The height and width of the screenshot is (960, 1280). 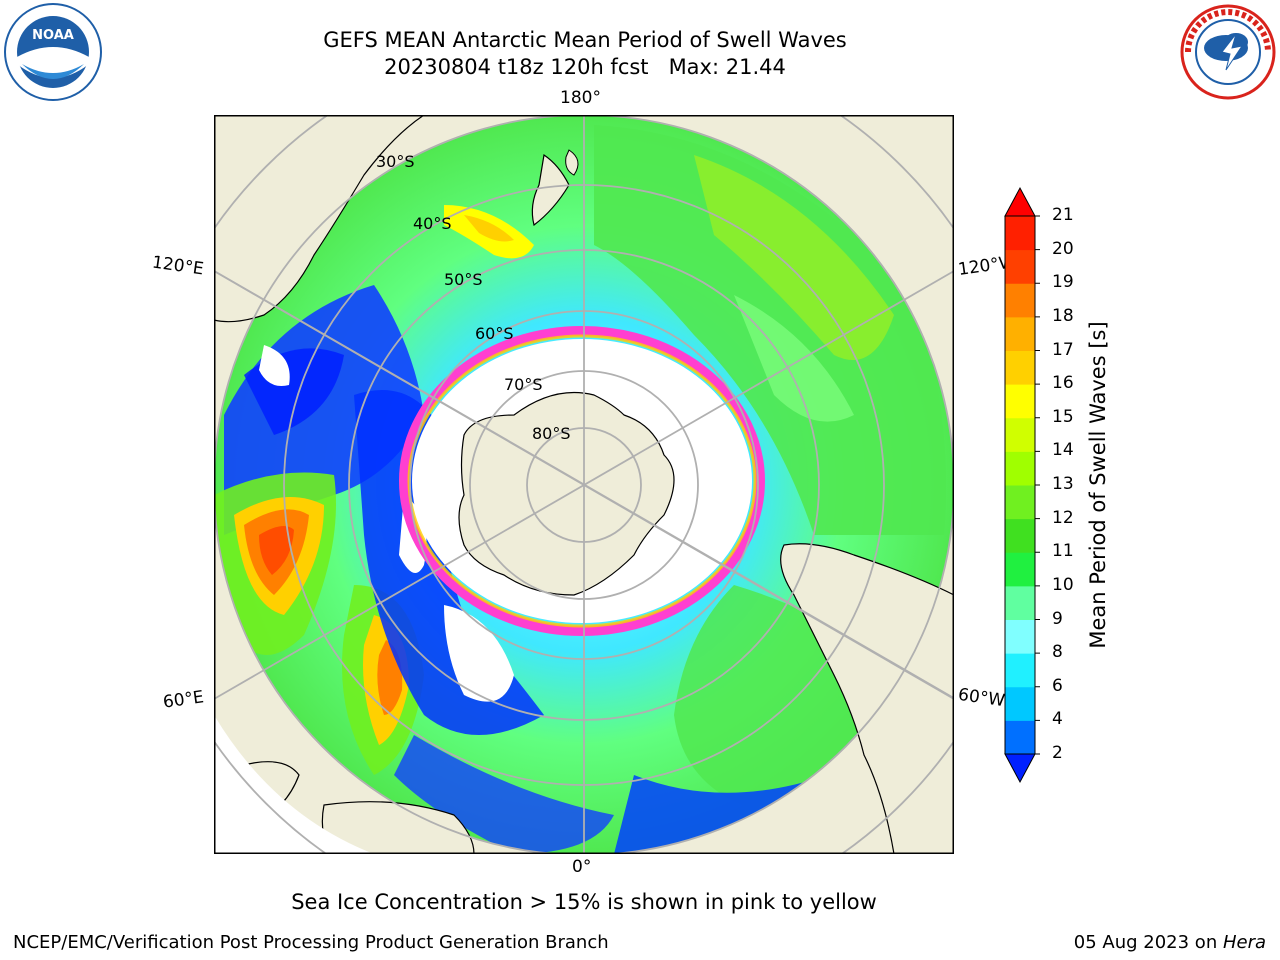 I want to click on colorbar-label: Mean Period of Swell Waves [s], so click(x=1098, y=485).